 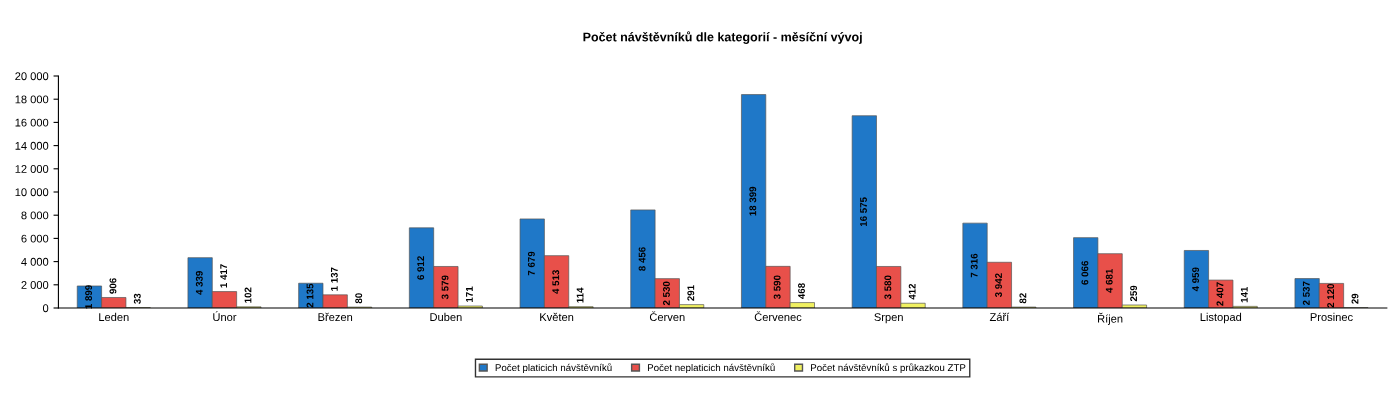 I want to click on data-label: 906, so click(x=113, y=286).